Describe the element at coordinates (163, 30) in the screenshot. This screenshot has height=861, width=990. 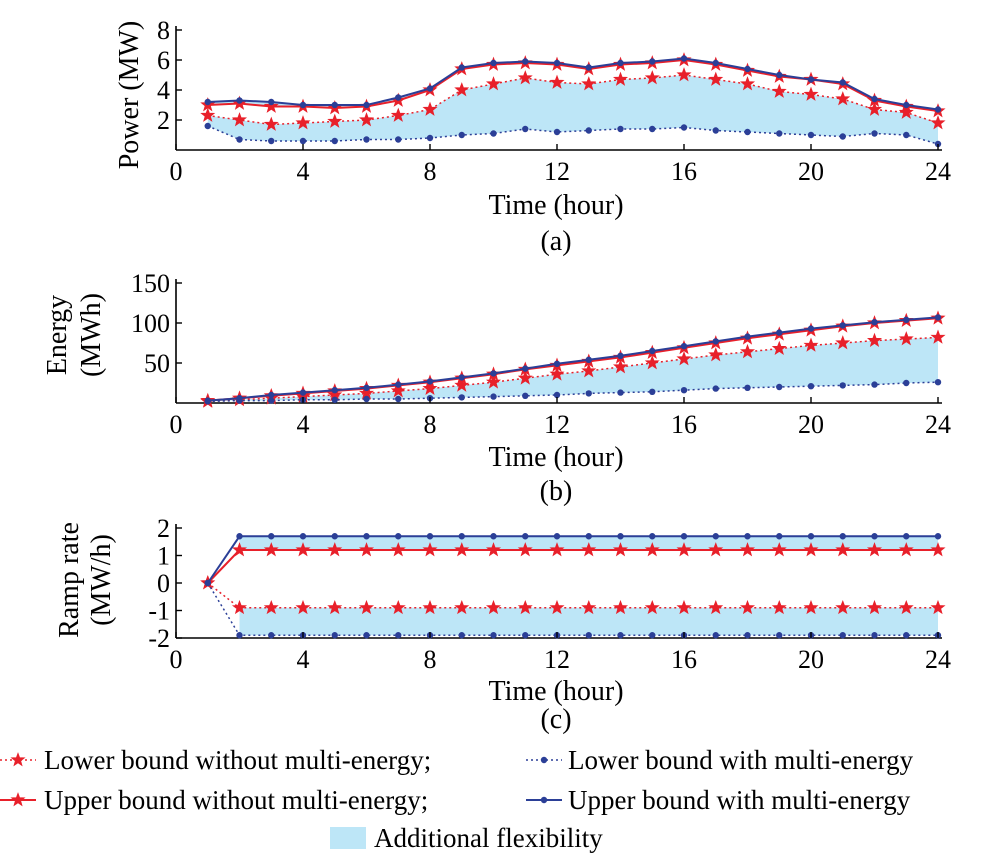
I see `y-tick-label: 8` at that location.